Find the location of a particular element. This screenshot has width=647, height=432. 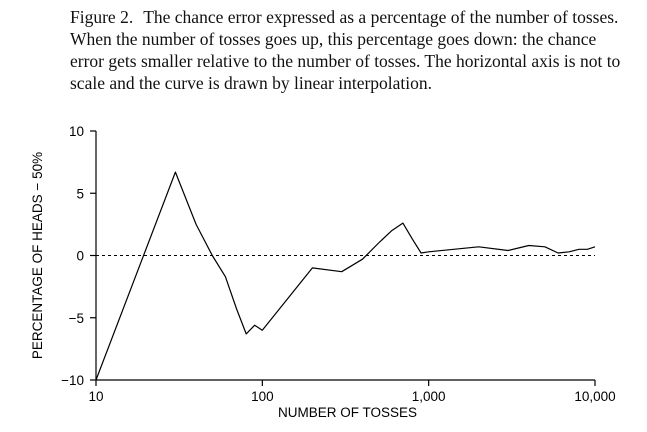

figure-number: Figure 2. is located at coordinates (102, 17).